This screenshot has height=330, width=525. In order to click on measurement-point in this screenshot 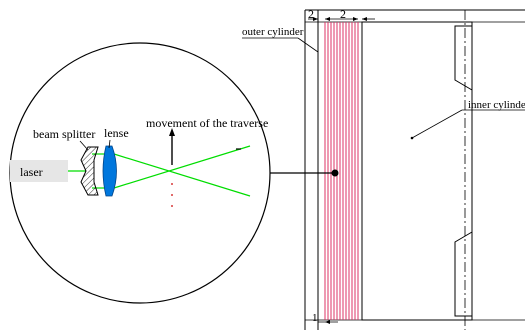, I will do `click(335, 173)`.